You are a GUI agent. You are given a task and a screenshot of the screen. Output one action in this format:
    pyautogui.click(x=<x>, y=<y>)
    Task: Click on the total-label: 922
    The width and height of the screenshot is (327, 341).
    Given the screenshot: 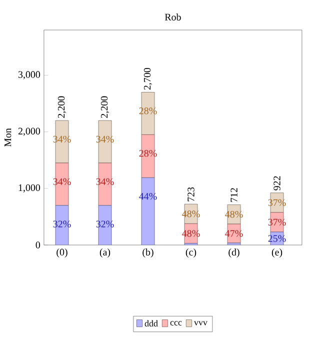 What is the action you would take?
    pyautogui.click(x=277, y=183)
    